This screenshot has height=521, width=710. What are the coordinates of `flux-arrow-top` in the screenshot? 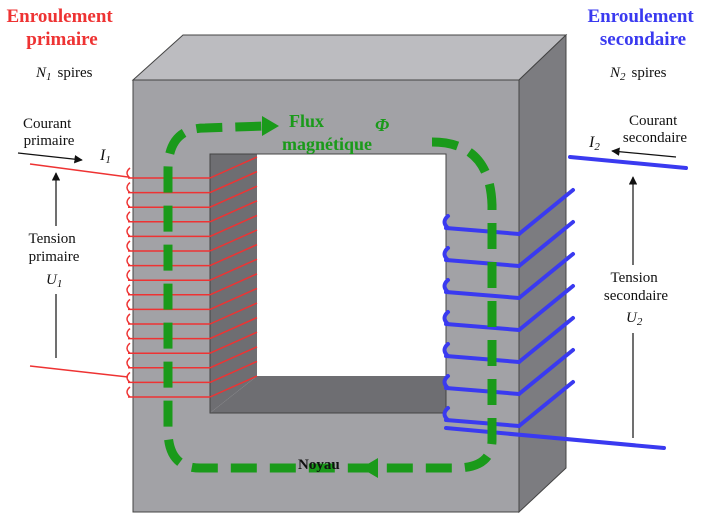 It's located at (270, 126).